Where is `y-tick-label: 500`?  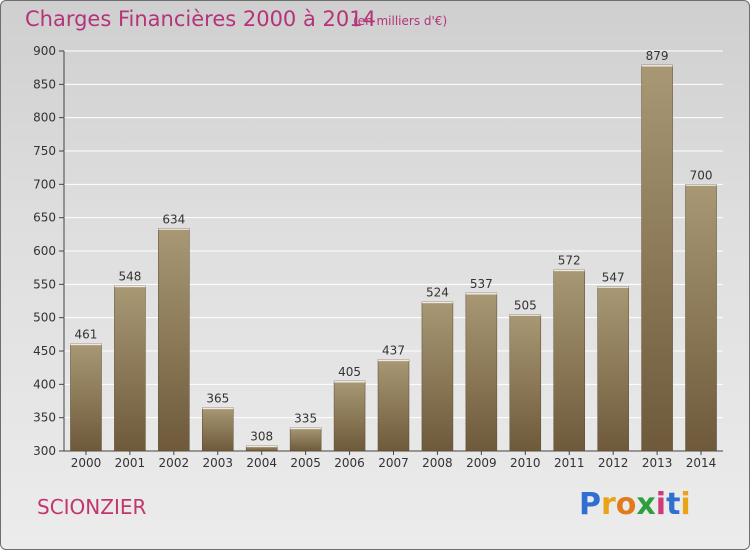 y-tick-label: 500 is located at coordinates (44, 318).